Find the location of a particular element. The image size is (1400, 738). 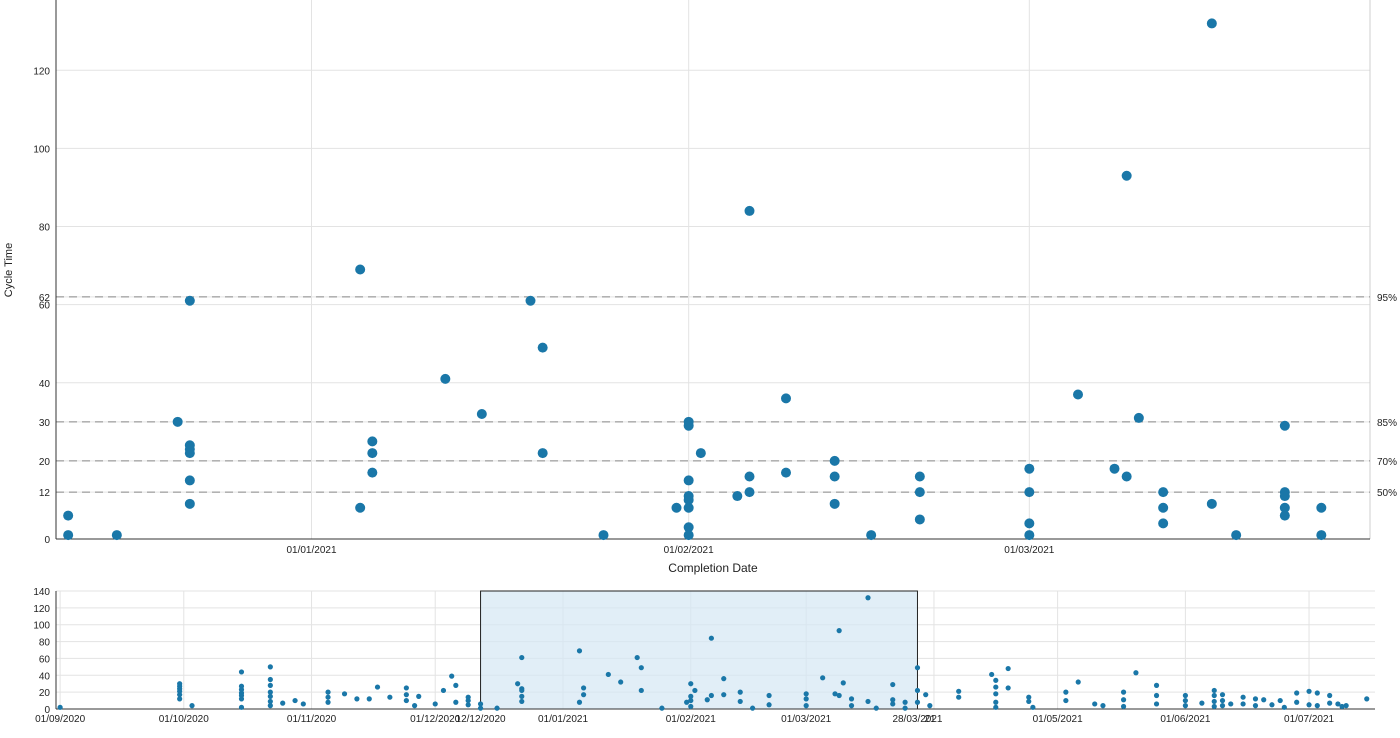

percentile-label: 95% is located at coordinates (1387, 298).